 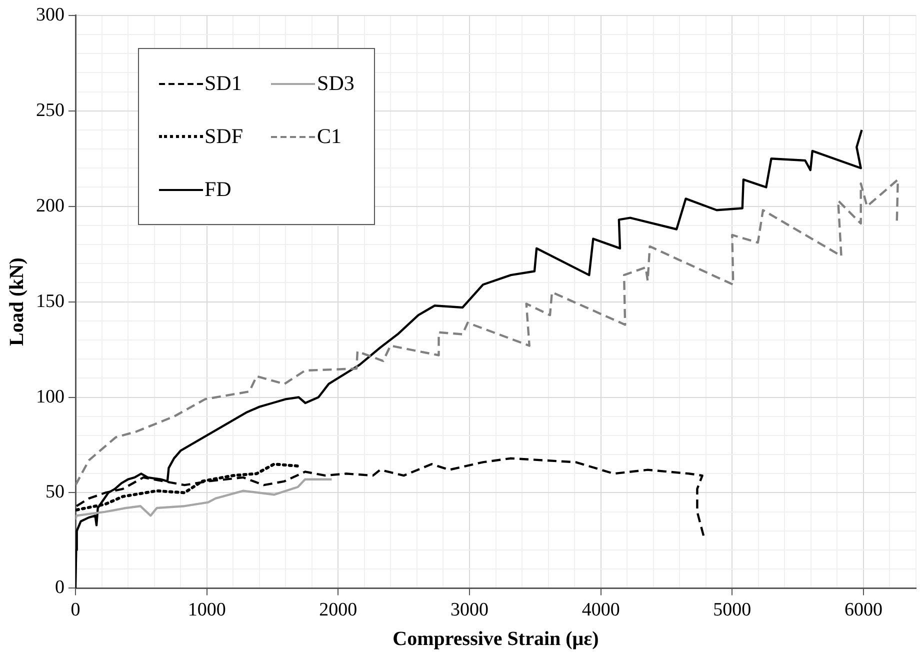 What do you see at coordinates (50, 397) in the screenshot?
I see `y-tick-label: 100` at bounding box center [50, 397].